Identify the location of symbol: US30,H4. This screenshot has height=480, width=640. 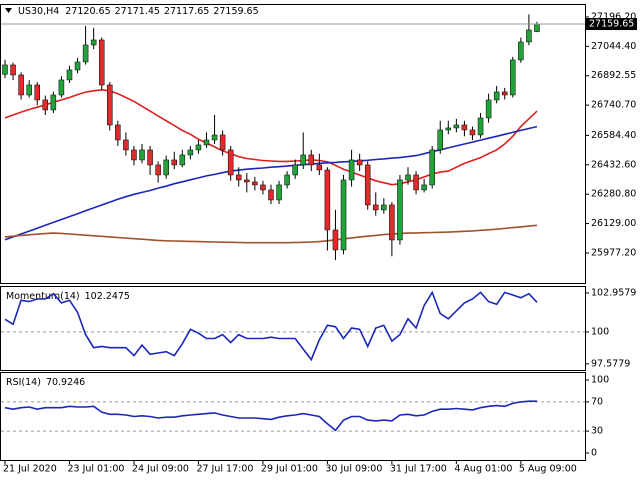
(38, 11).